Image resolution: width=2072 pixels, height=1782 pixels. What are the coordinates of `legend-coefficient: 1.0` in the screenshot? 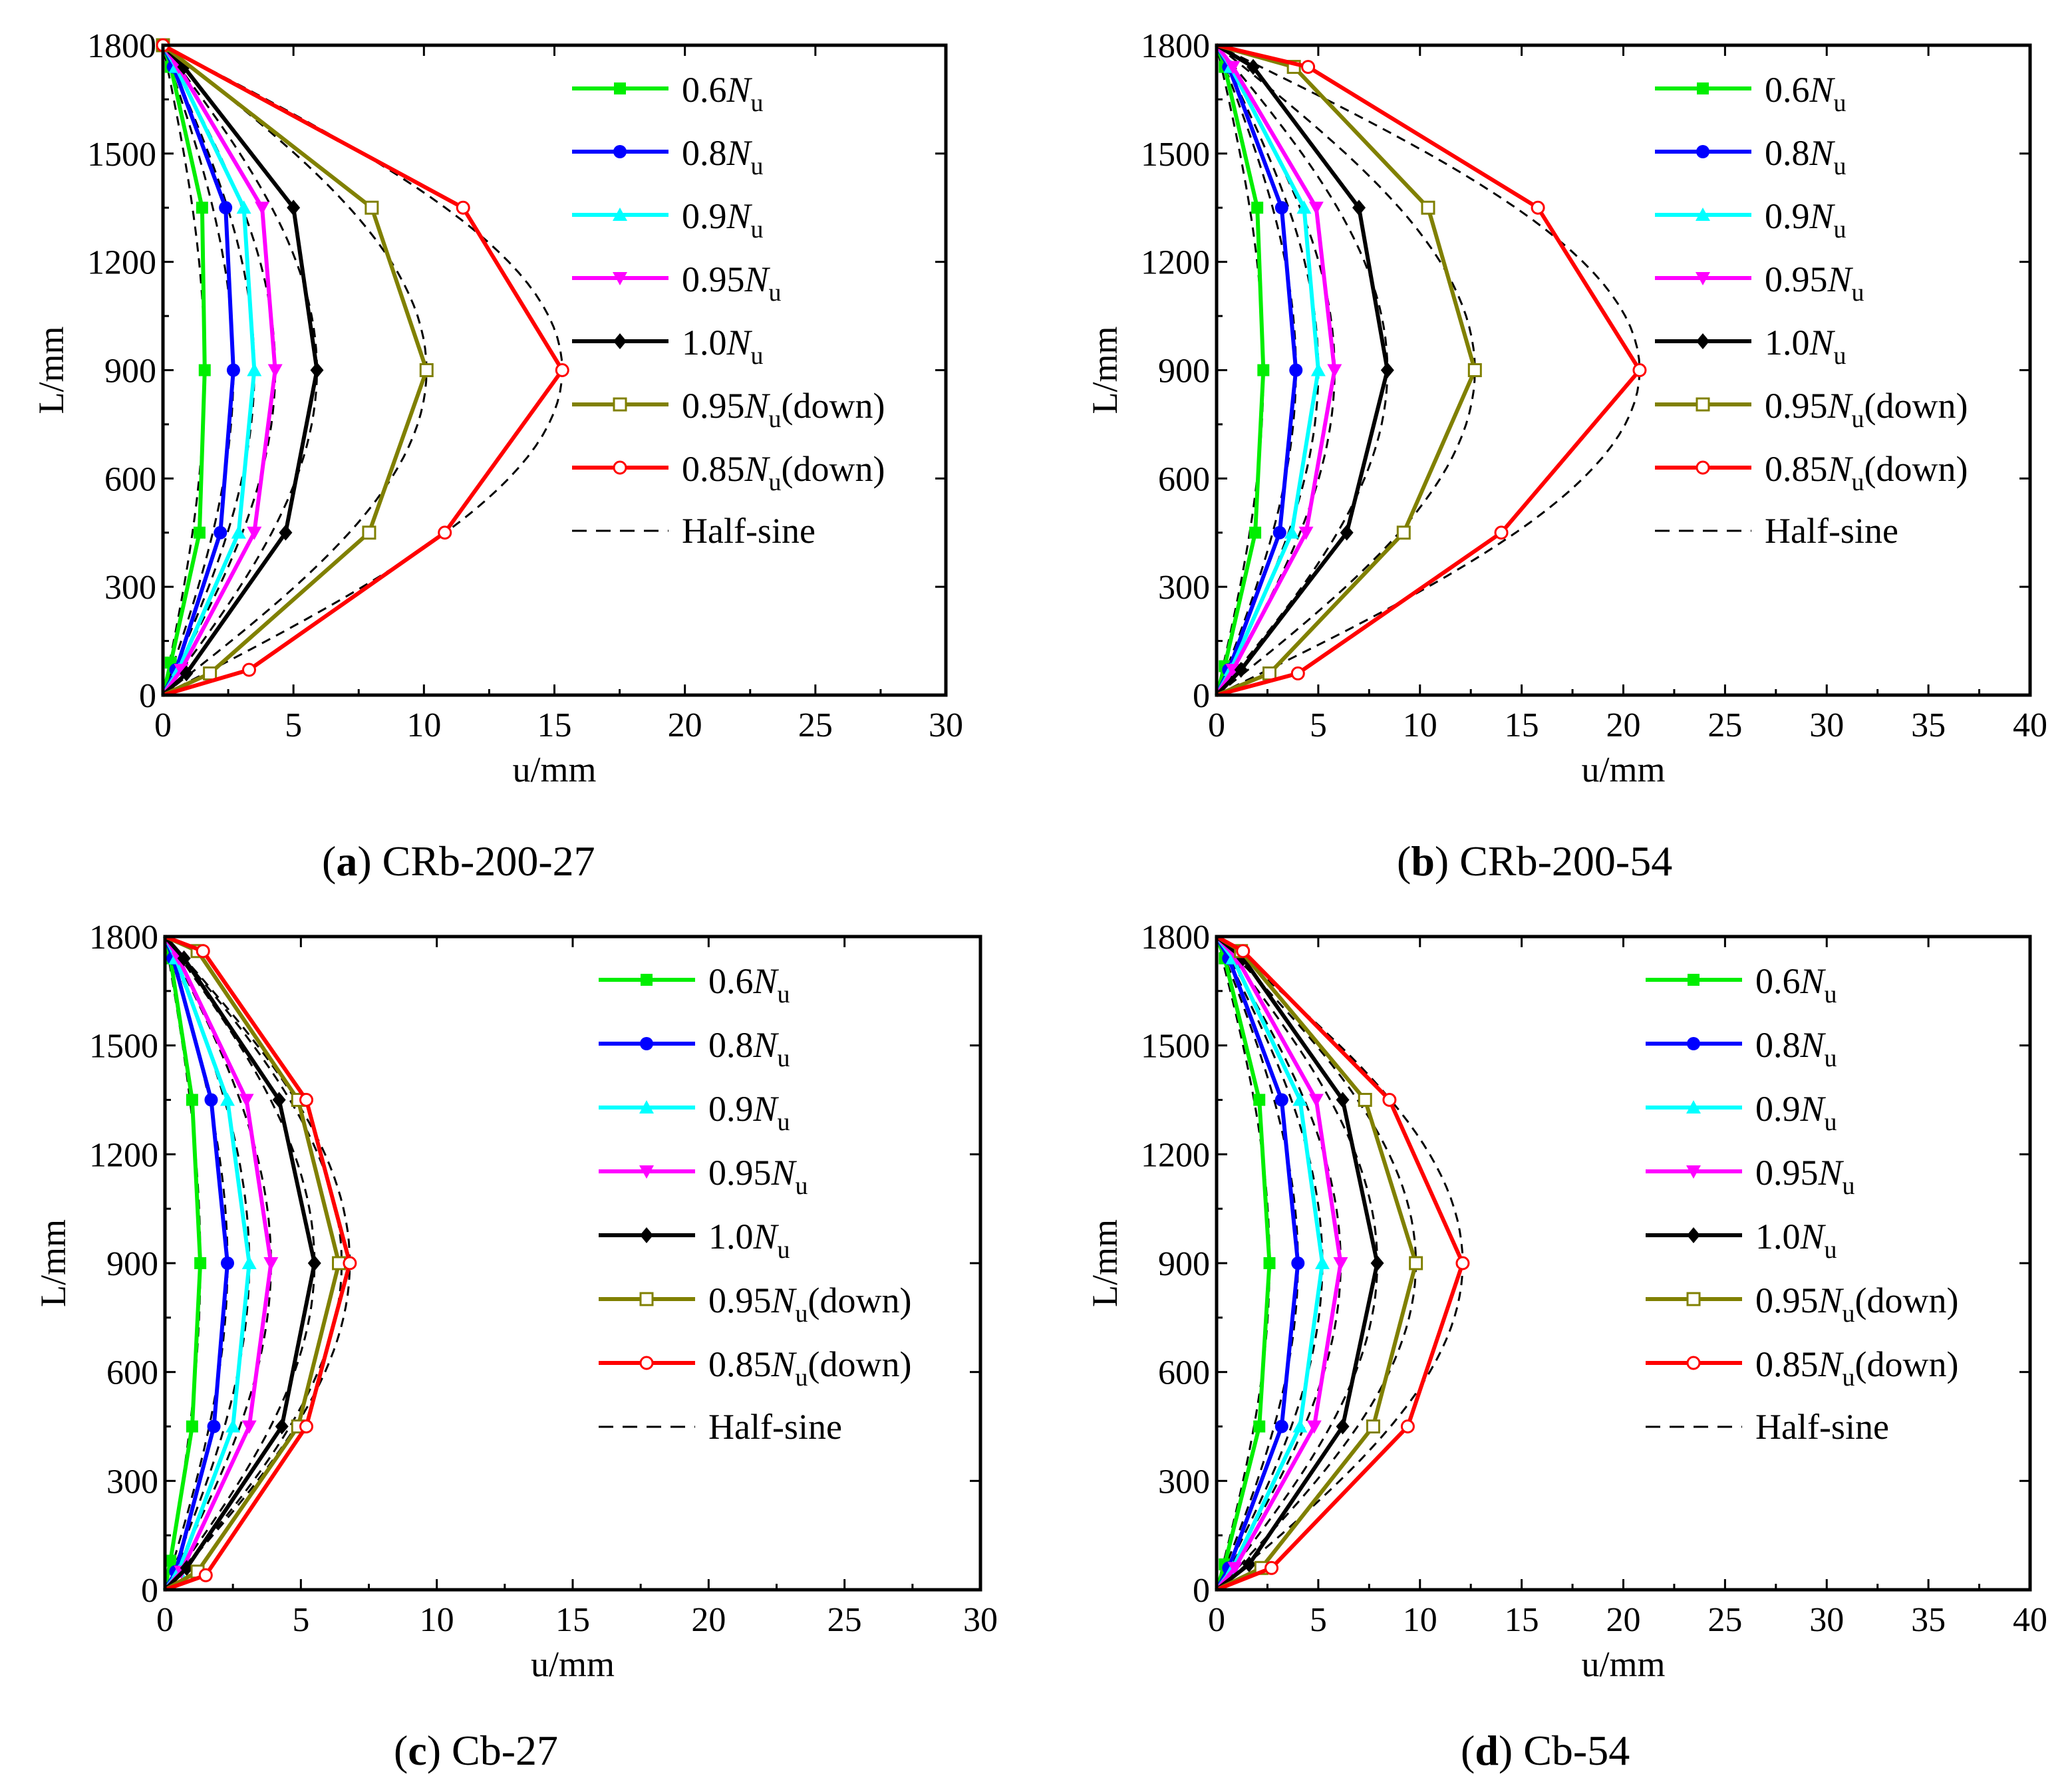 It's located at (1787, 343).